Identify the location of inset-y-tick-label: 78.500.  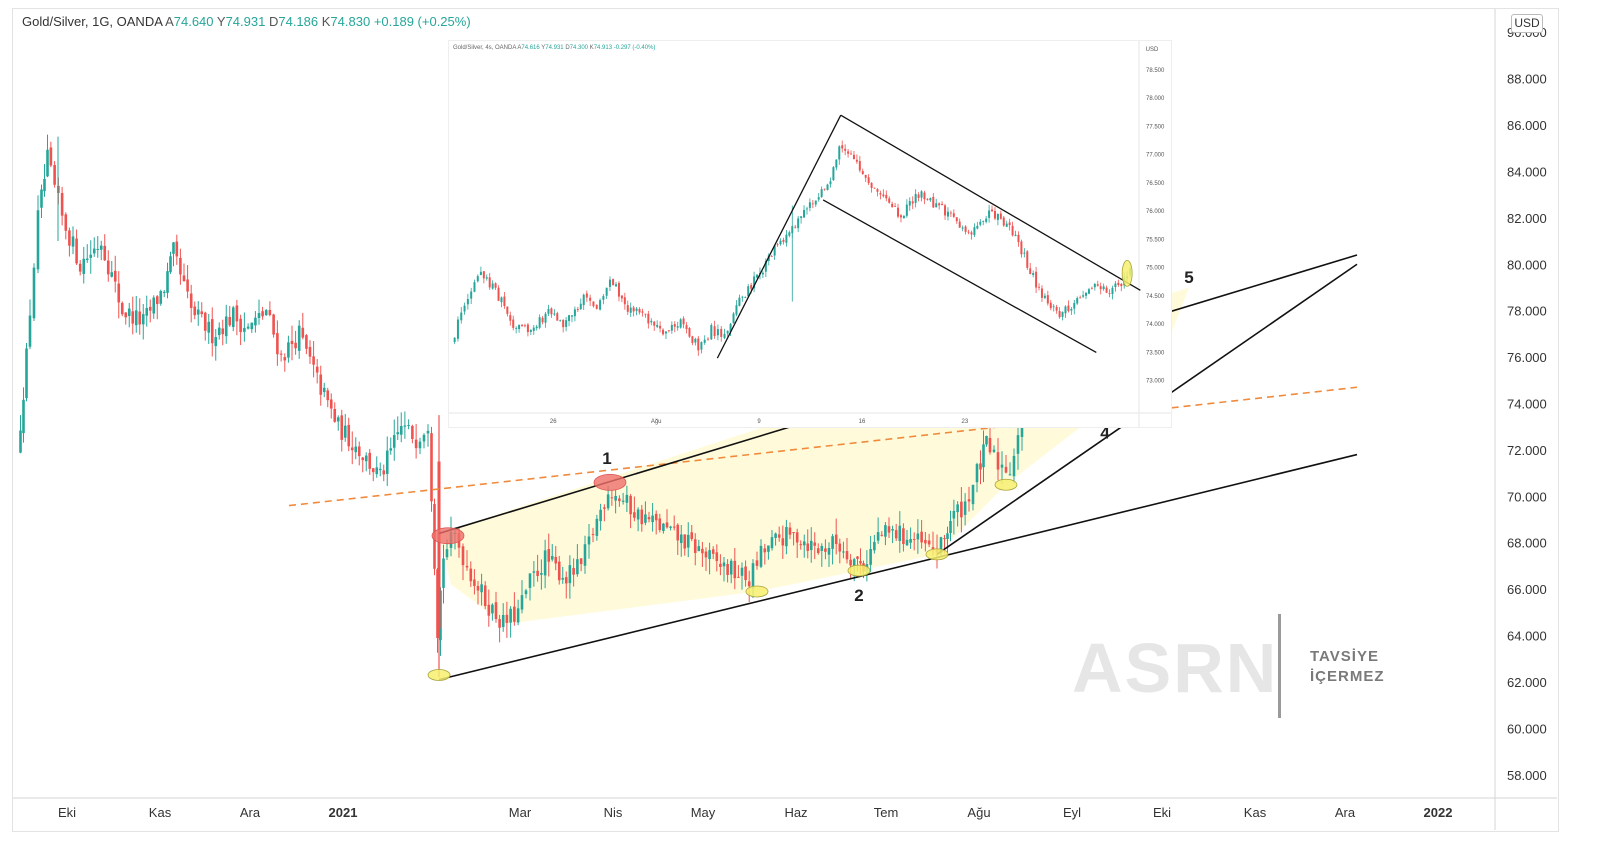
(1155, 71).